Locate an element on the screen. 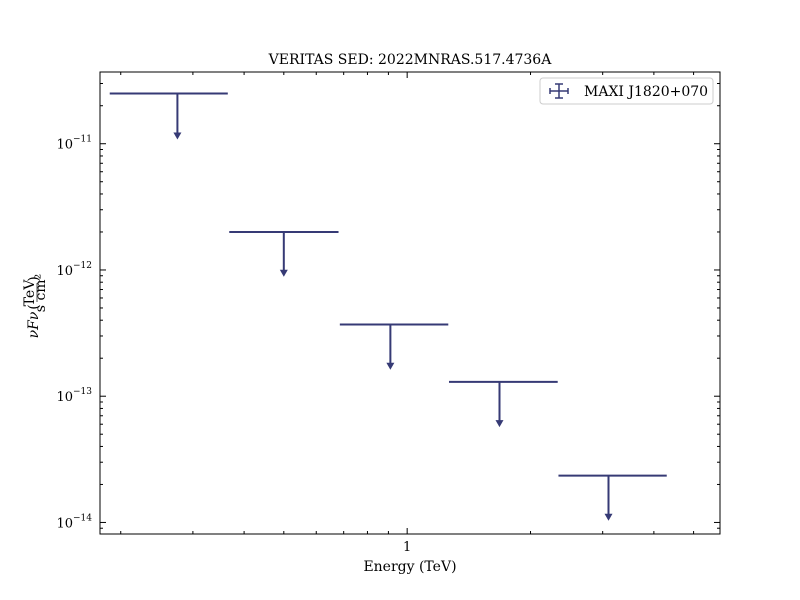 This screenshot has height=600, width=800. legend-box is located at coordinates (626, 91).